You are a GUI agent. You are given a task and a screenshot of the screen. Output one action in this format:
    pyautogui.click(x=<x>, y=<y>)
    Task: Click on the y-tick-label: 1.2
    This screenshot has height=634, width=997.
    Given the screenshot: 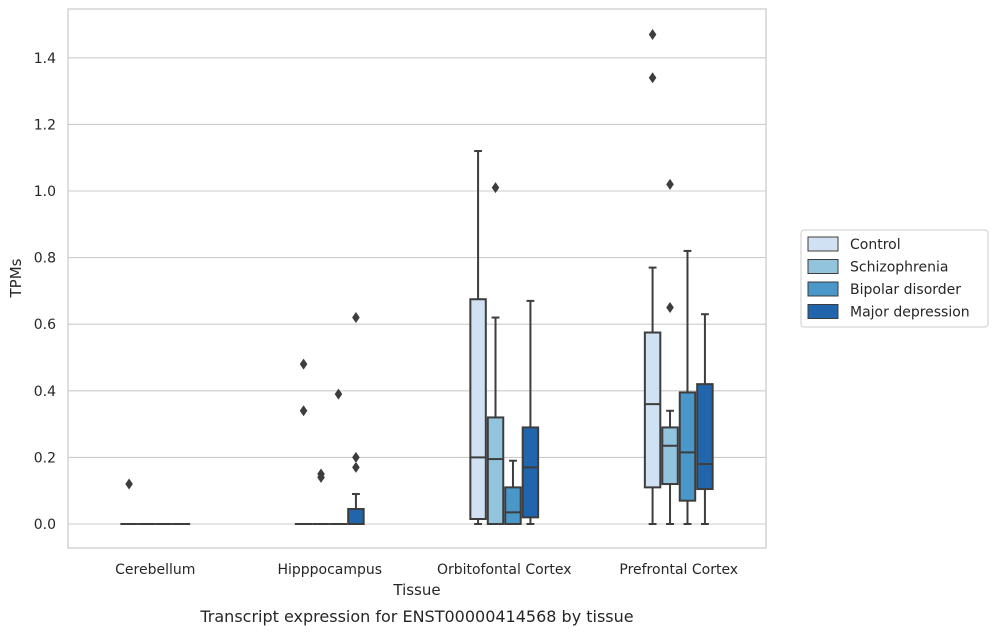 What is the action you would take?
    pyautogui.click(x=45, y=125)
    